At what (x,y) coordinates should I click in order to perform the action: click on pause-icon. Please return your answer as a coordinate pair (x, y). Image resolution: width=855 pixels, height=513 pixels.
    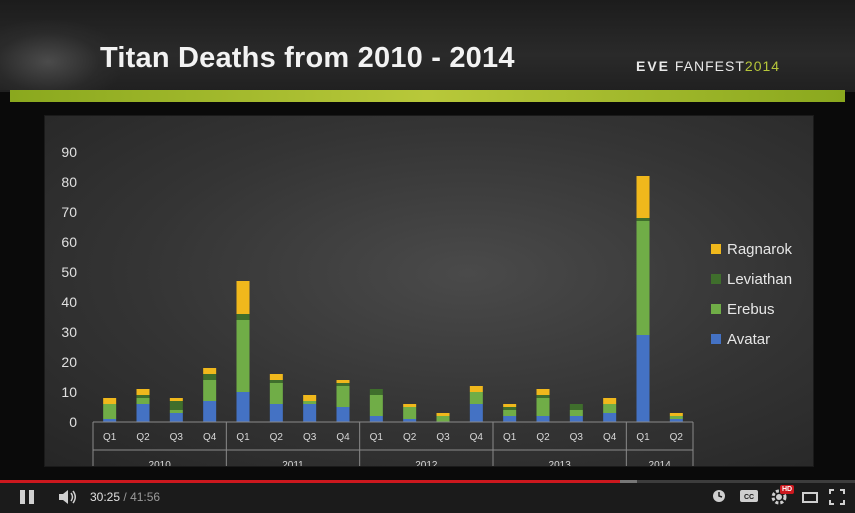
    Looking at the image, I should click on (28, 497).